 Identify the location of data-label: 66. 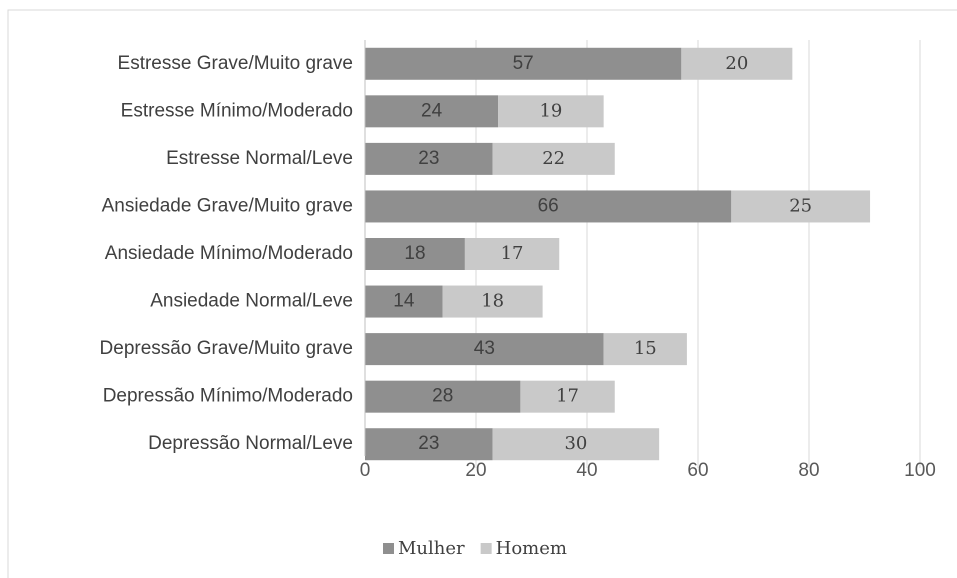
(548, 205).